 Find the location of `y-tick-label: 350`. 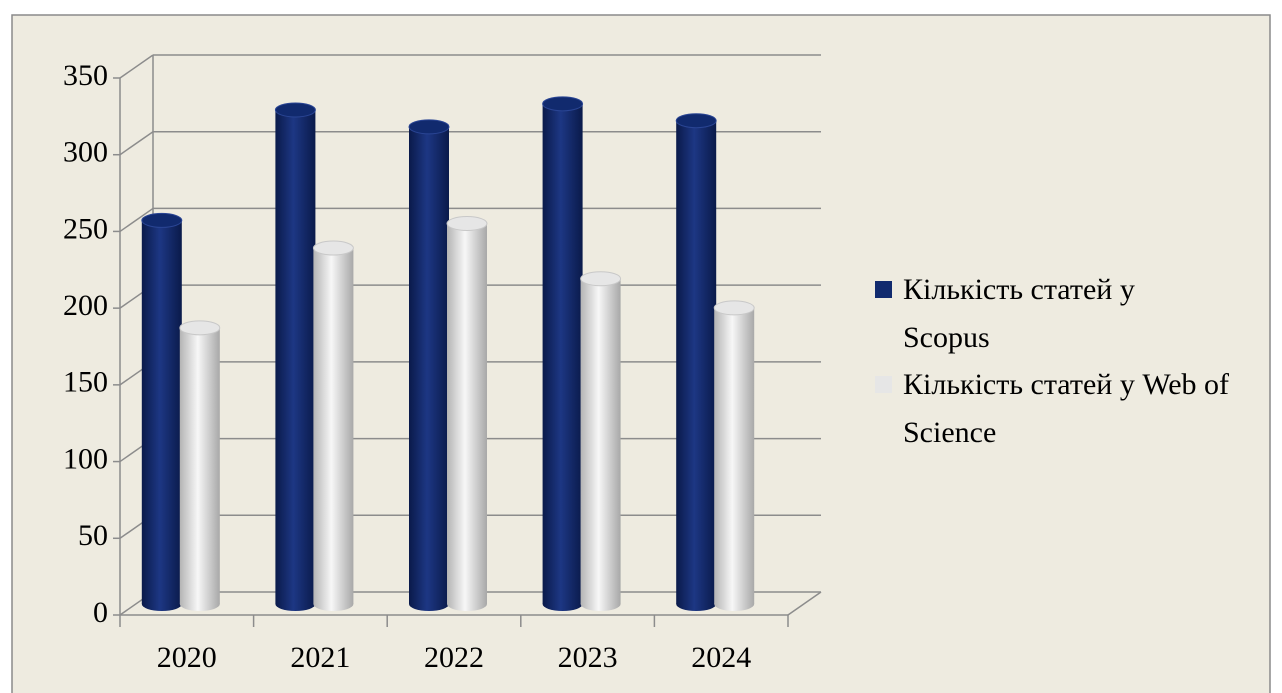

y-tick-label: 350 is located at coordinates (85, 75).